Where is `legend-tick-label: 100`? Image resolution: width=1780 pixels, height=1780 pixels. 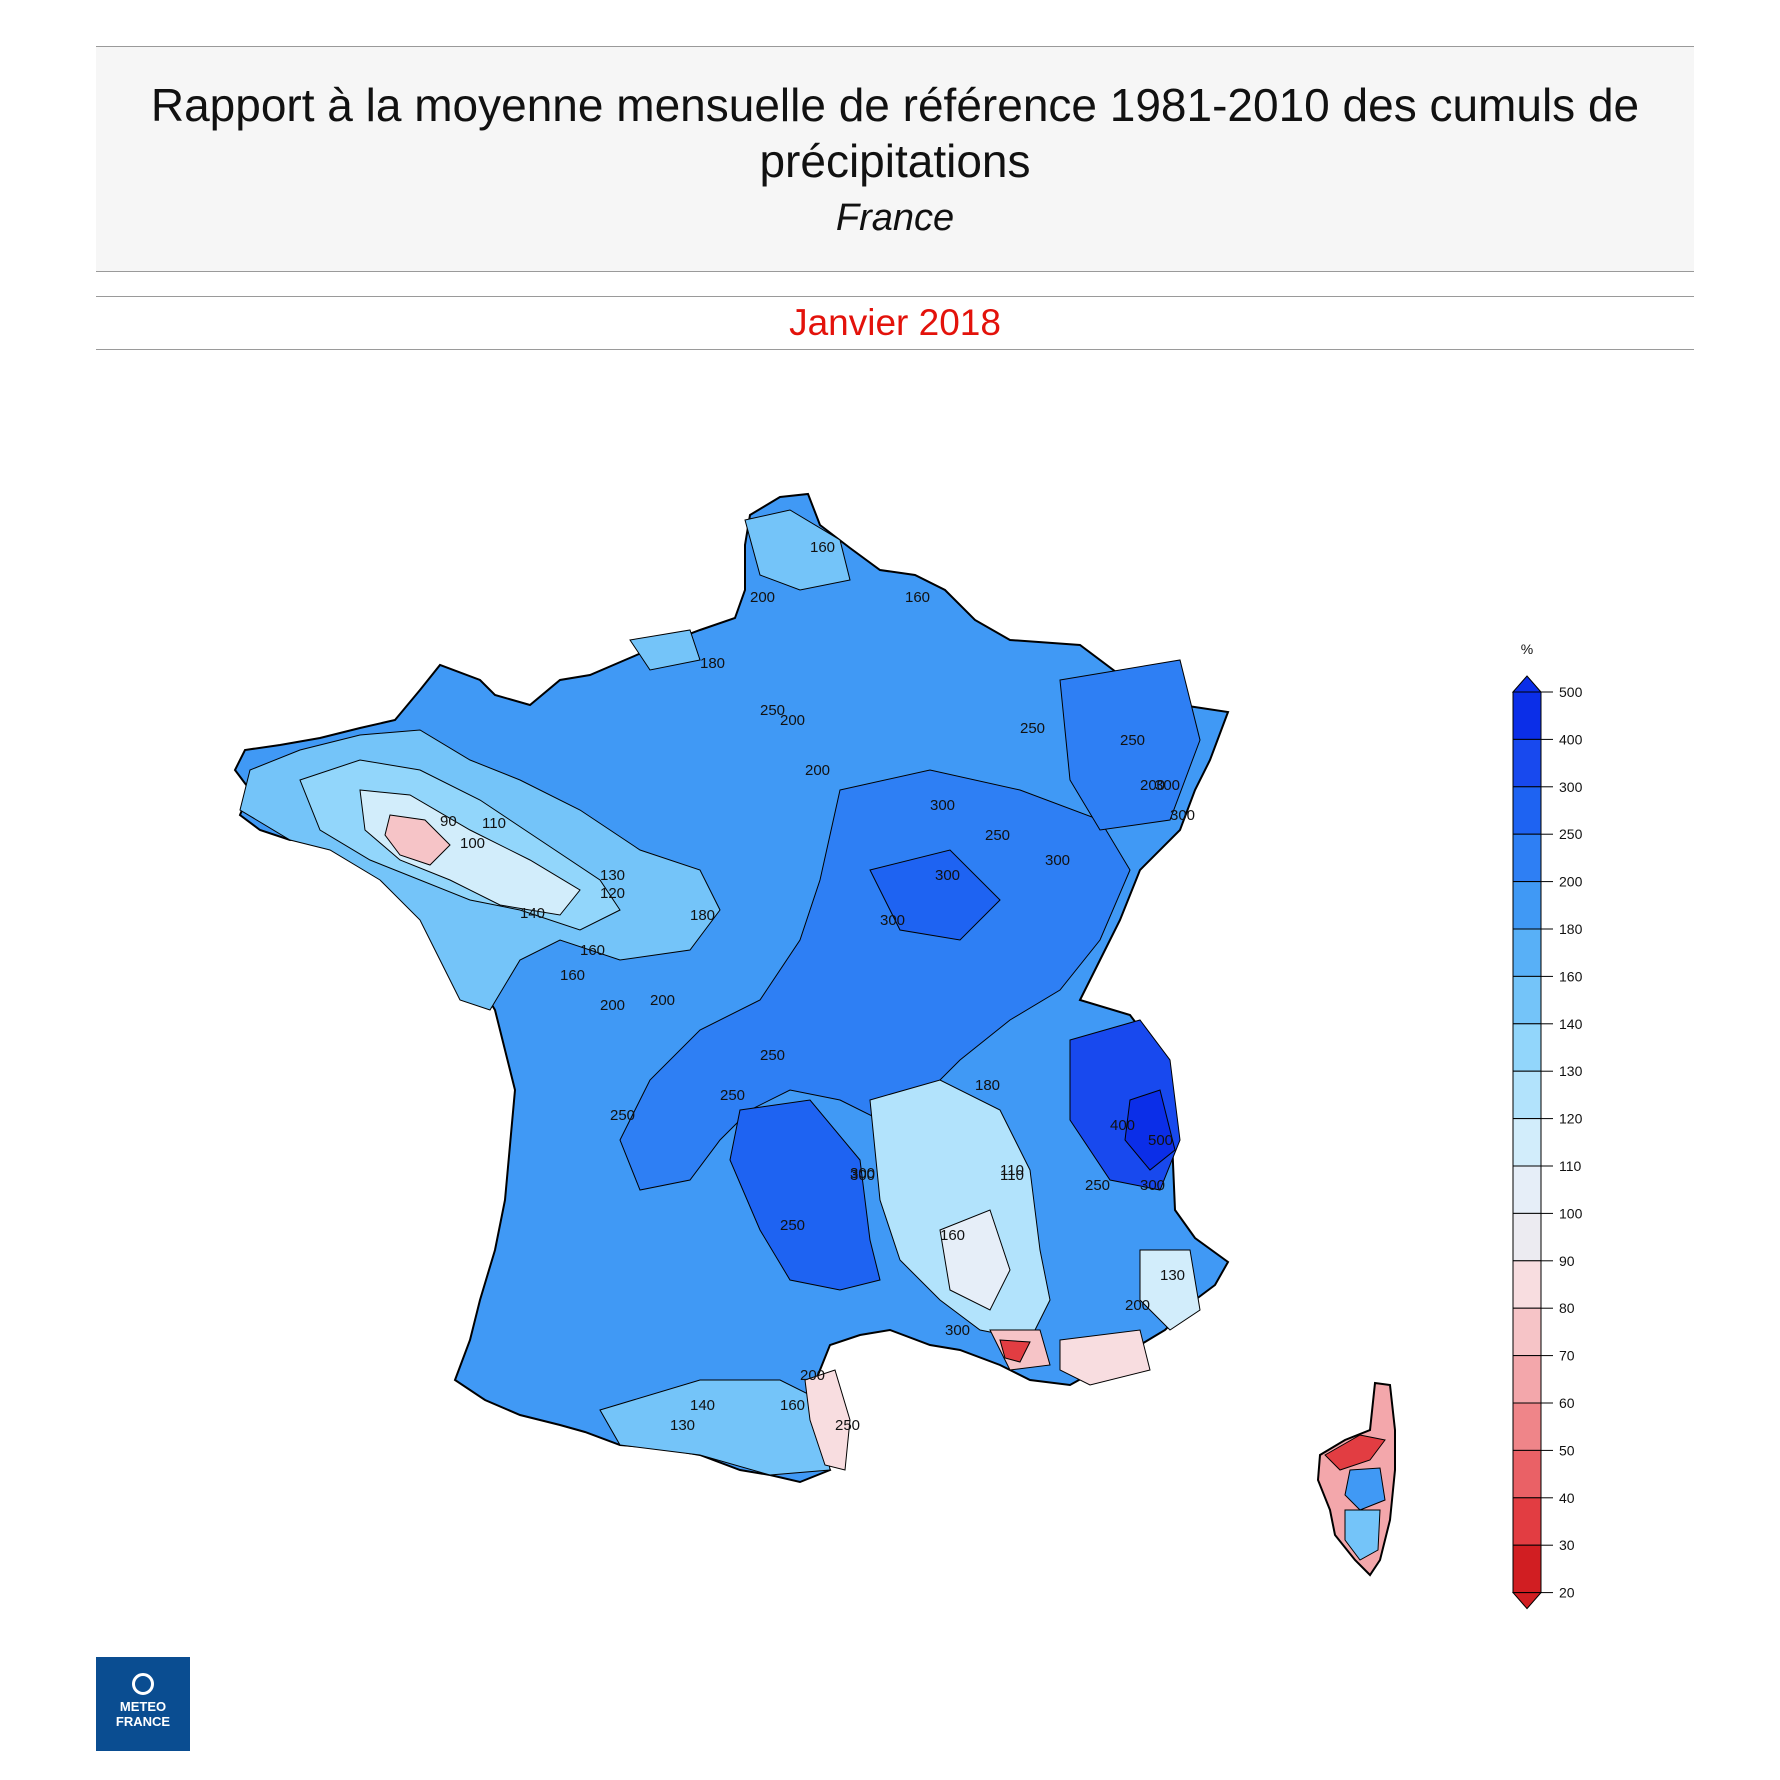
legend-tick-label: 100 is located at coordinates (1571, 1213).